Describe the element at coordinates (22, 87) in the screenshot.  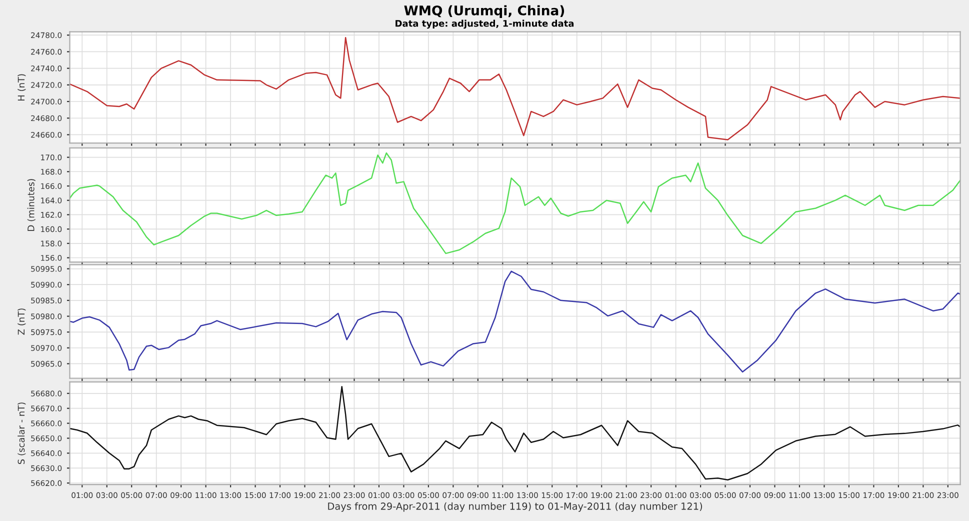
I see `y-axis-title: H (nT)` at that location.